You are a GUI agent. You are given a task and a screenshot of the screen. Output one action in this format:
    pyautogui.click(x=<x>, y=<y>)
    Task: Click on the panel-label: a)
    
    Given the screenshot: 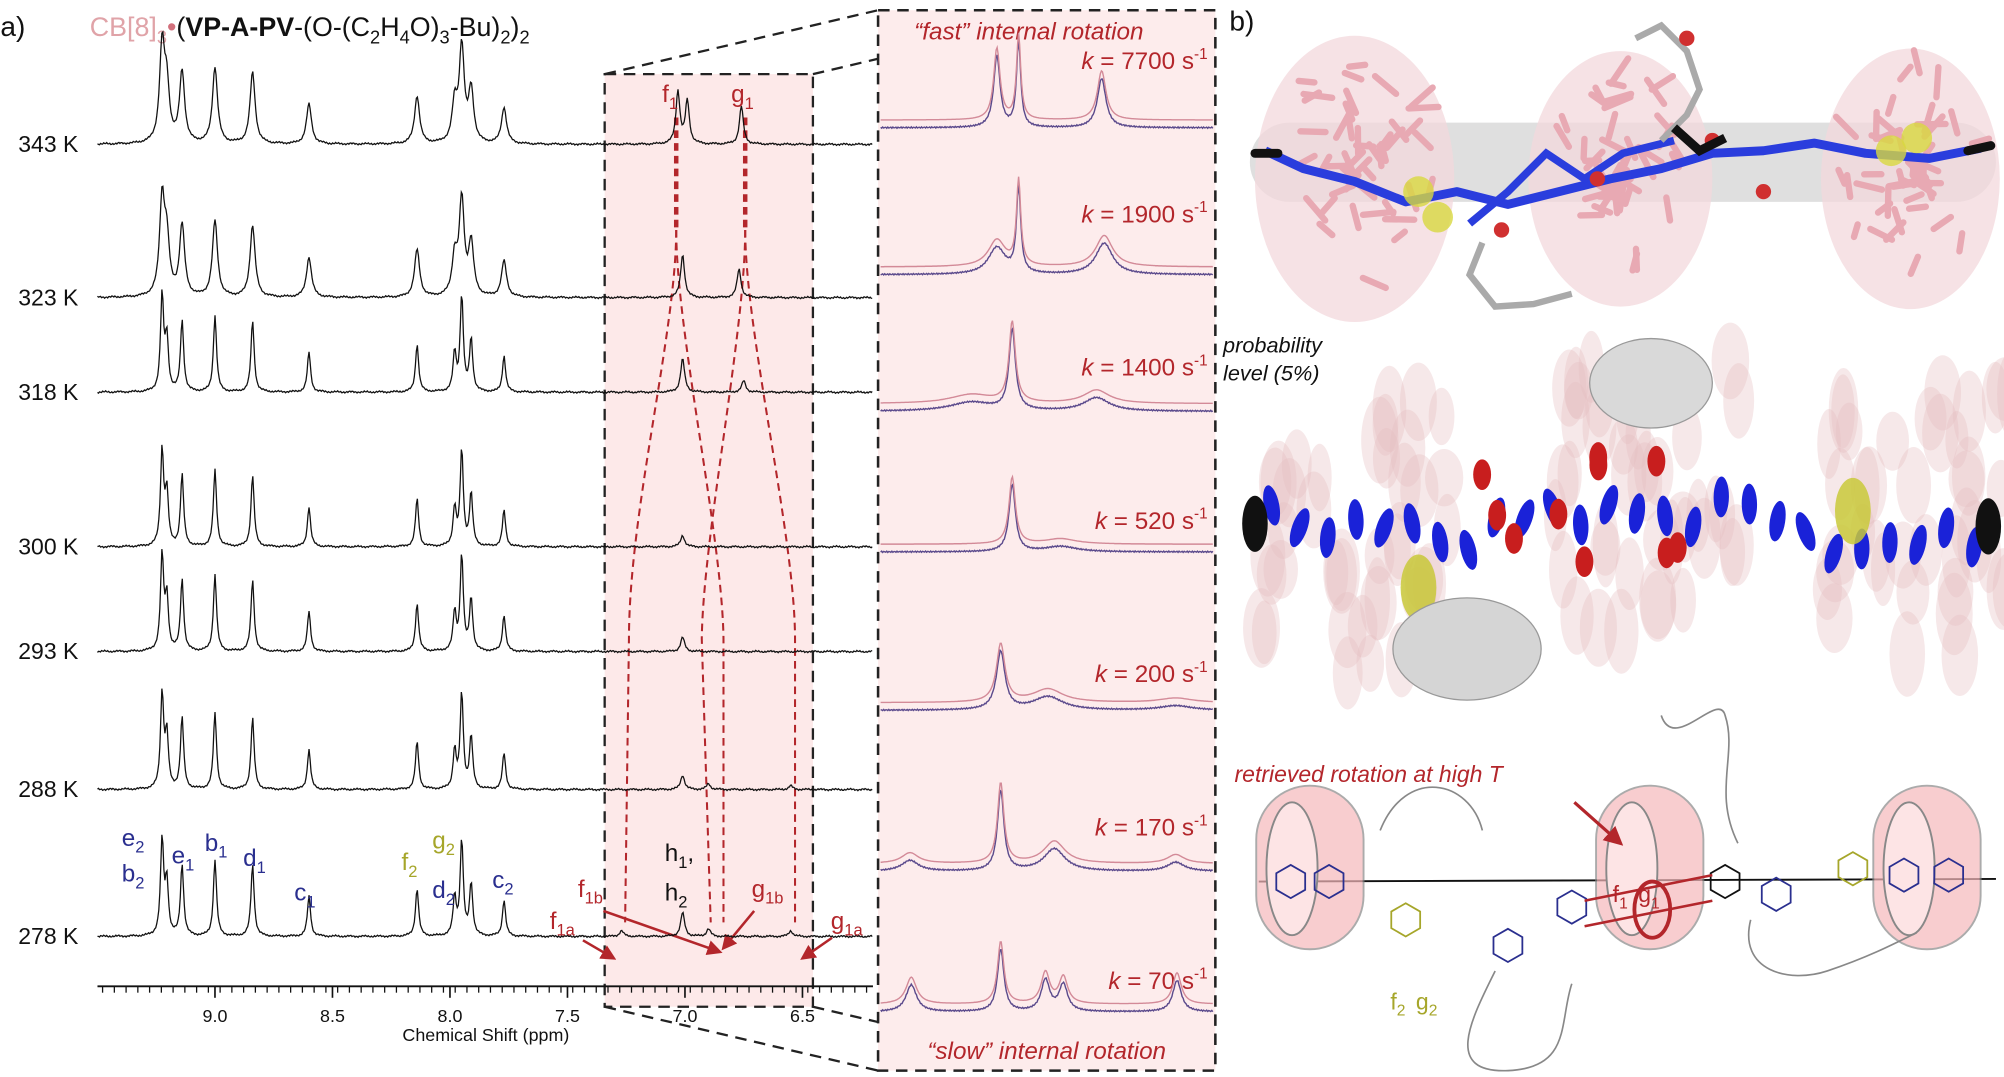 What is the action you would take?
    pyautogui.click(x=12, y=26)
    